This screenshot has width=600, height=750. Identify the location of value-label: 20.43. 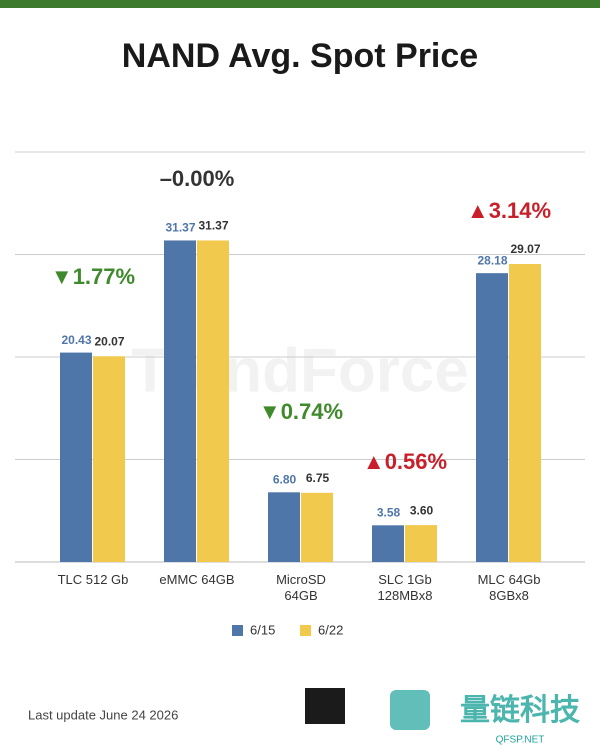
(76, 340).